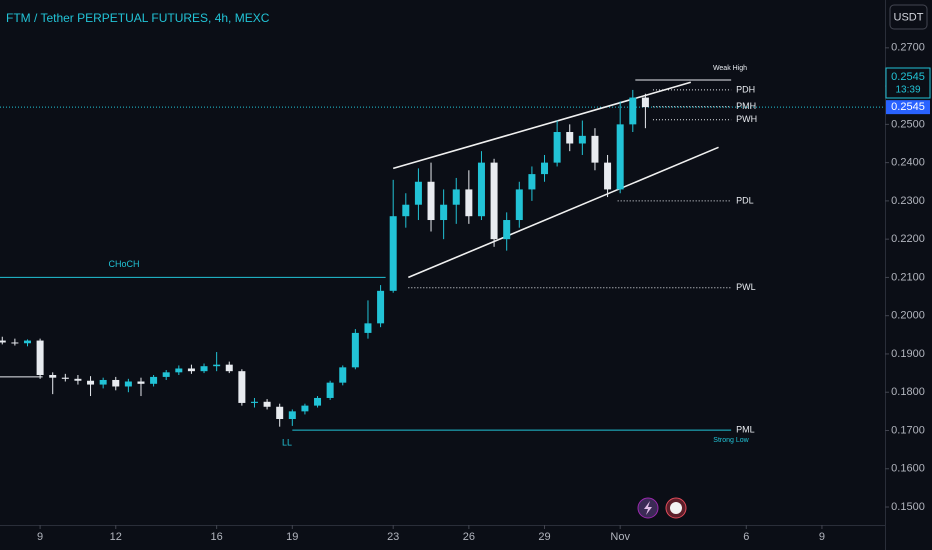 This screenshot has height=550, width=932. Describe the element at coordinates (116, 537) in the screenshot. I see `x-tick-label: 12` at that location.